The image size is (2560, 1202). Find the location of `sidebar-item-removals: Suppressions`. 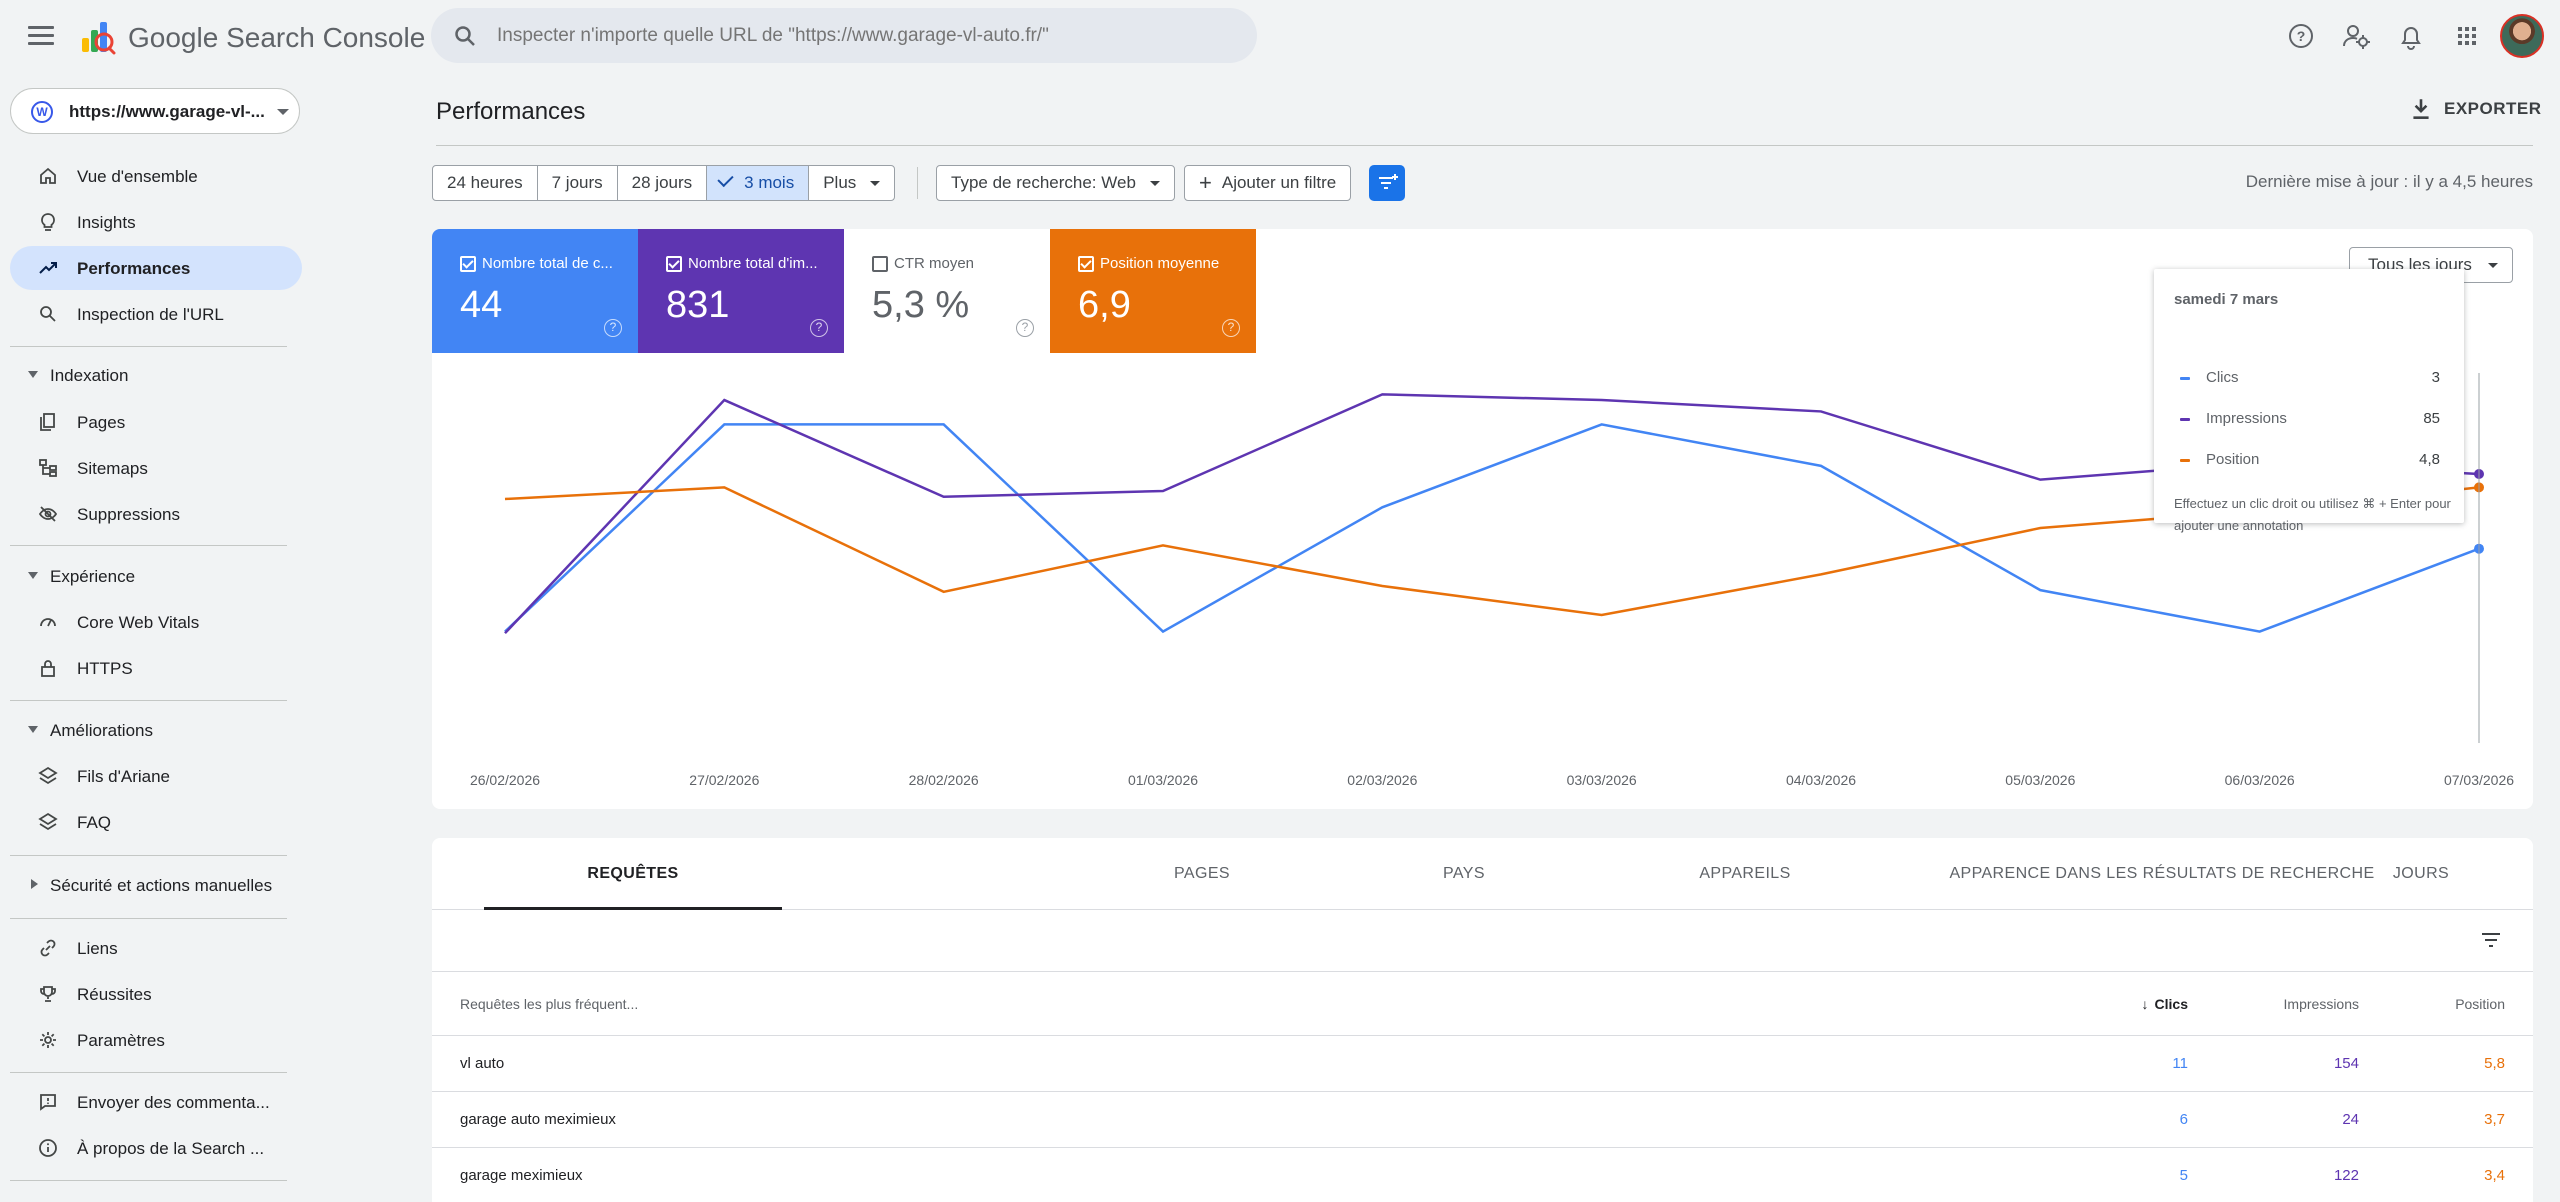

sidebar-item-removals: Suppressions is located at coordinates (156, 514).